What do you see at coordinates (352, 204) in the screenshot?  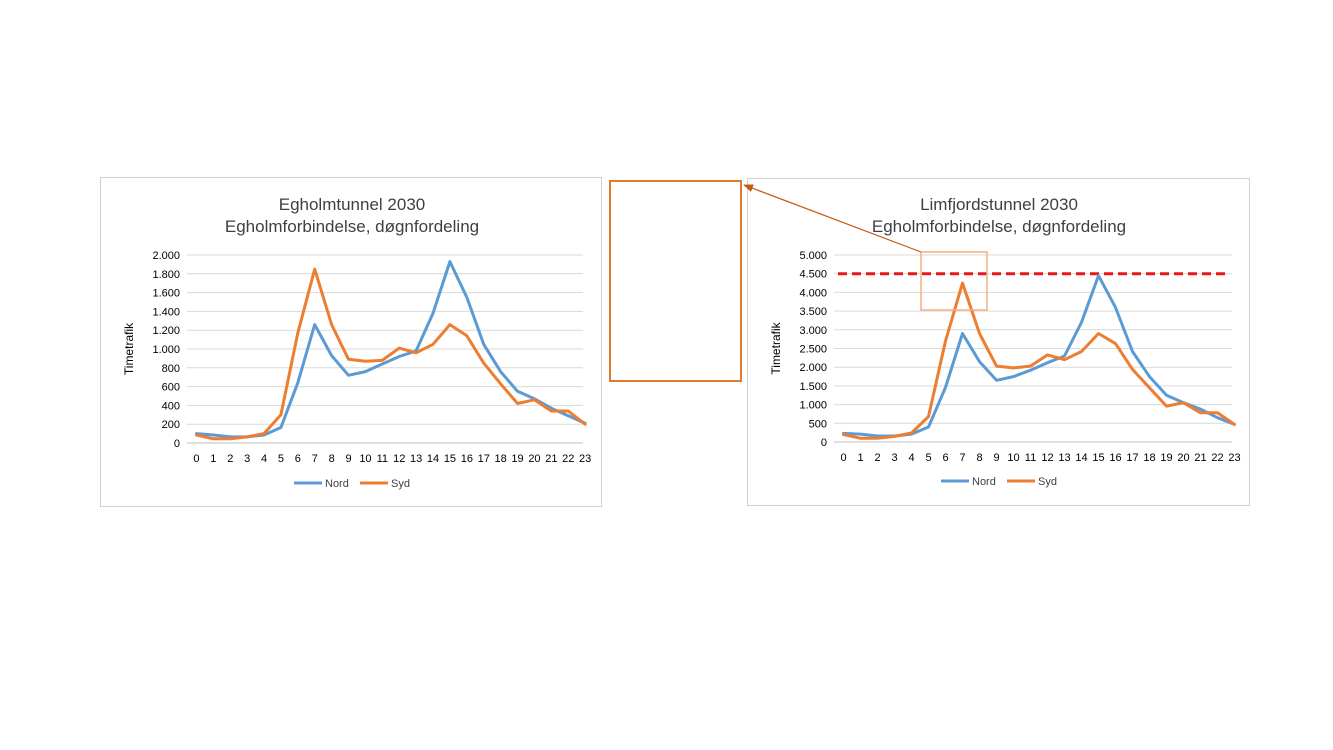 I see `chart-title: Egholmtunnel 2030` at bounding box center [352, 204].